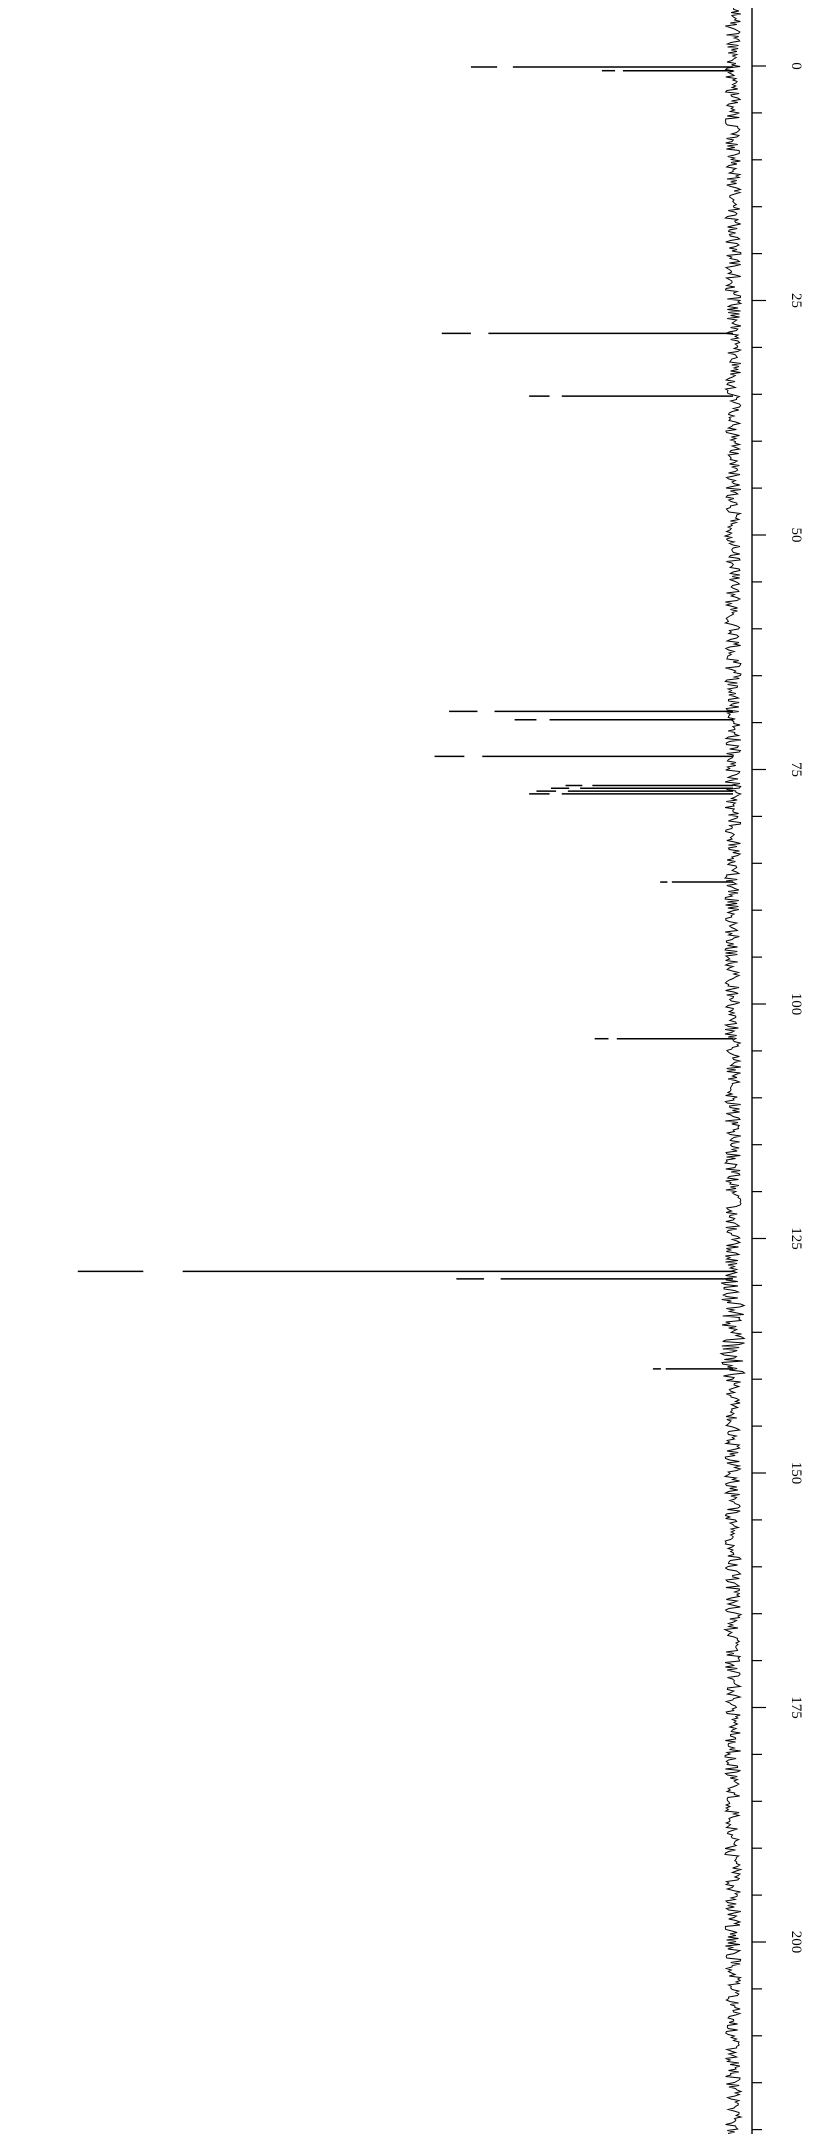 The height and width of the screenshot is (2134, 823). What do you see at coordinates (796, 1942) in the screenshot?
I see `tick-label: 200` at bounding box center [796, 1942].